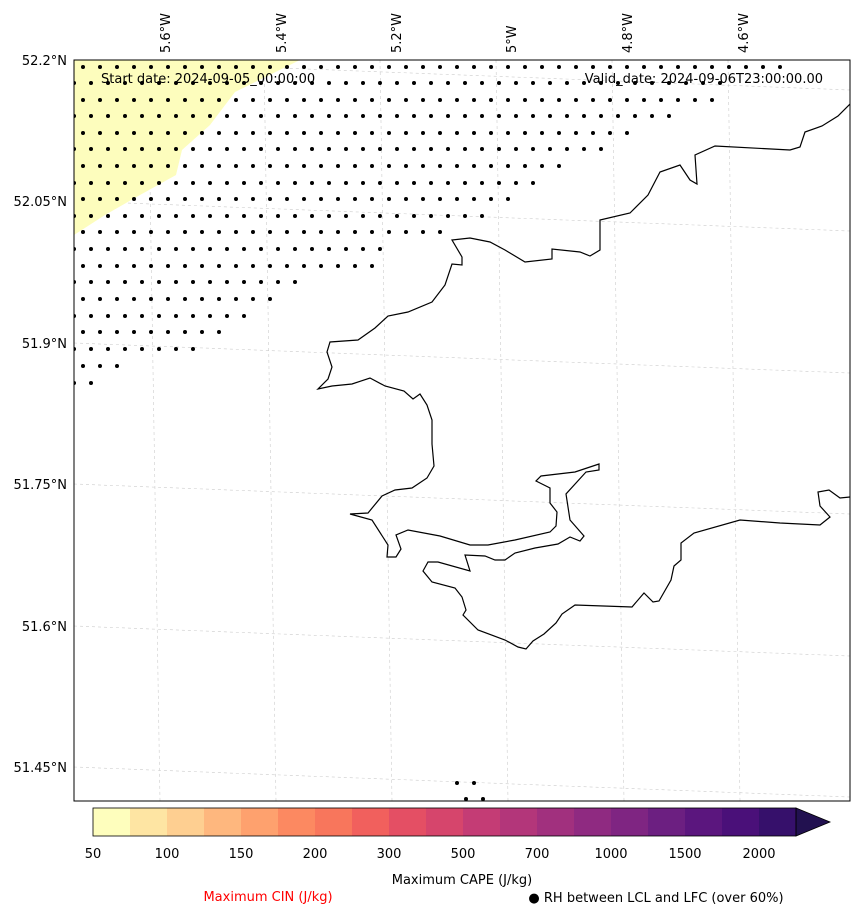 The width and height of the screenshot is (859, 915). I want to click on colorbar-swatch, so click(593, 822).